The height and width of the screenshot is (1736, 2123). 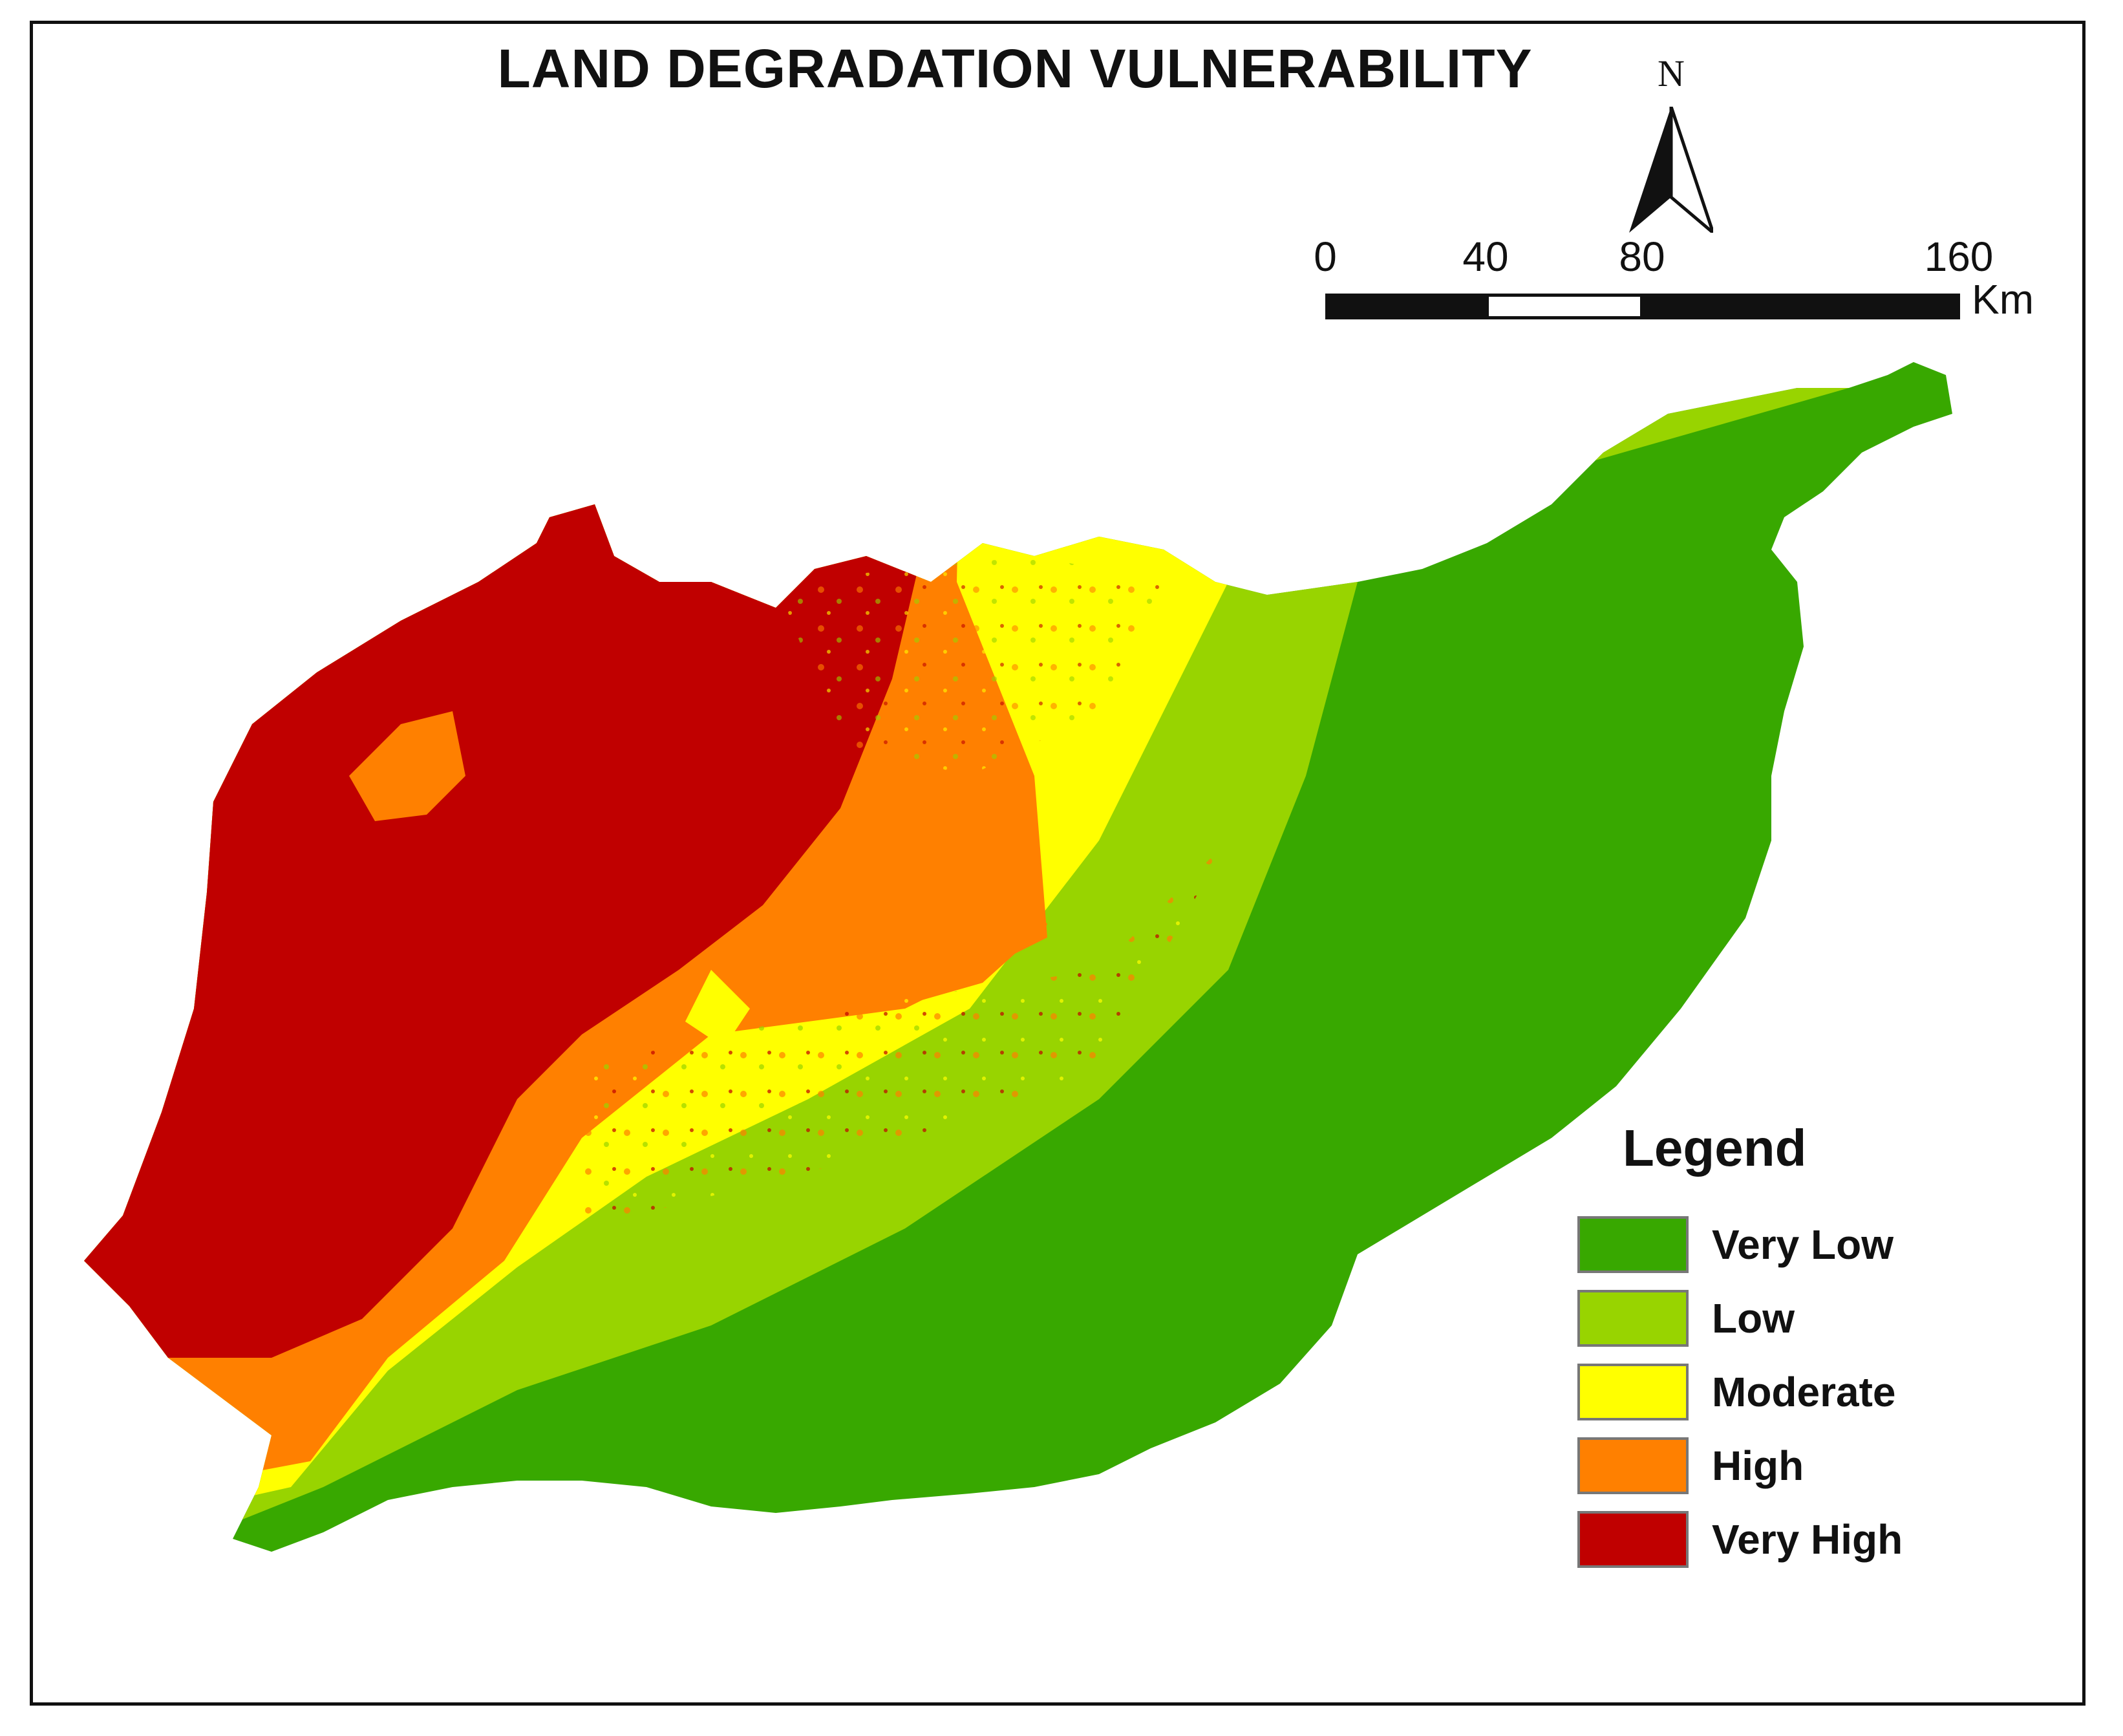 I want to click on legend-swatch-moderate, so click(x=1633, y=1392).